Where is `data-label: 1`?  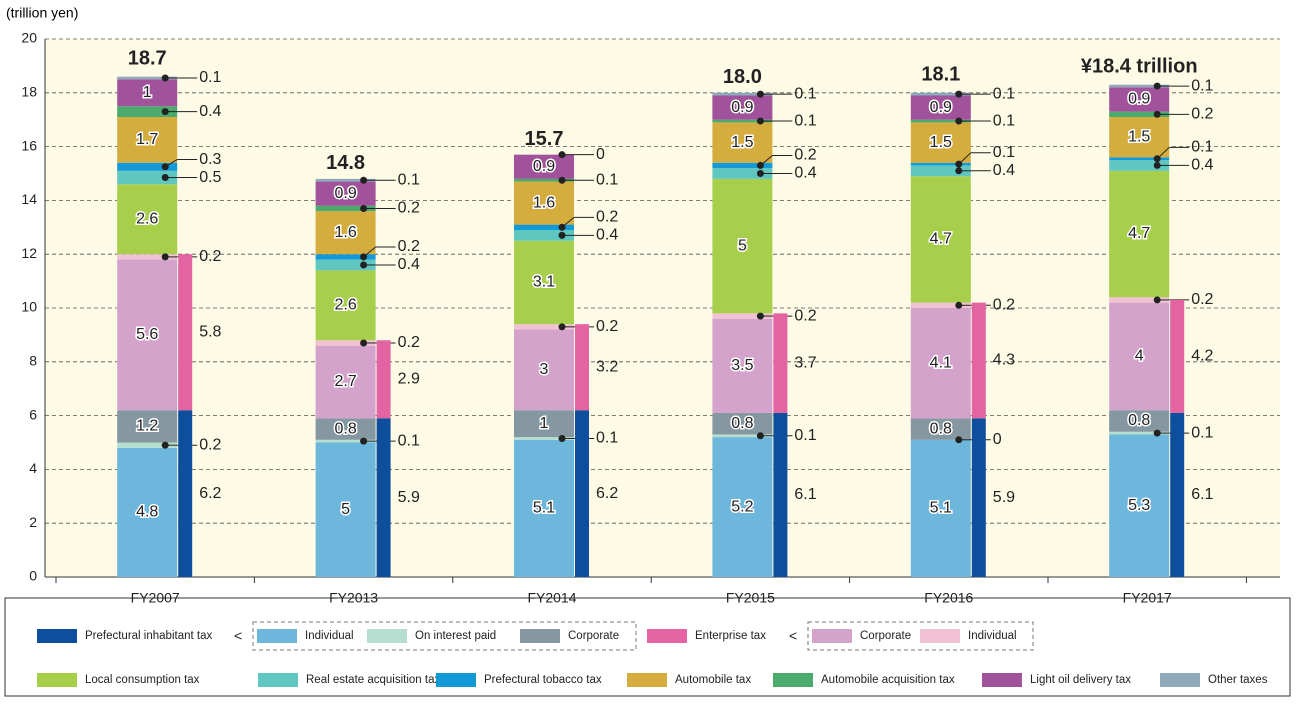 data-label: 1 is located at coordinates (147, 92).